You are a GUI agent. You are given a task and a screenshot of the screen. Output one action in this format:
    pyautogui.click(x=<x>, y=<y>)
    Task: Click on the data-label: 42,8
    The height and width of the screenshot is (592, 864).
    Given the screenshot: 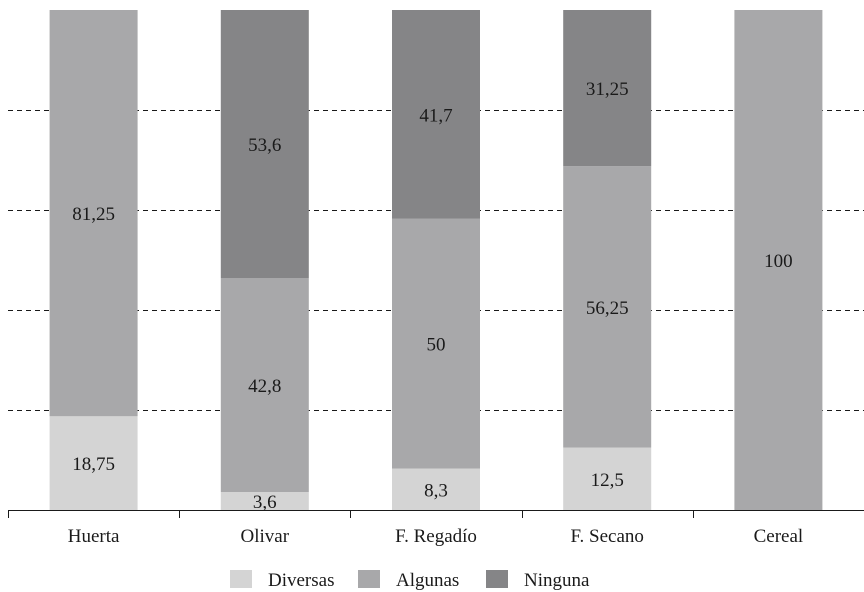 What is the action you would take?
    pyautogui.click(x=264, y=386)
    